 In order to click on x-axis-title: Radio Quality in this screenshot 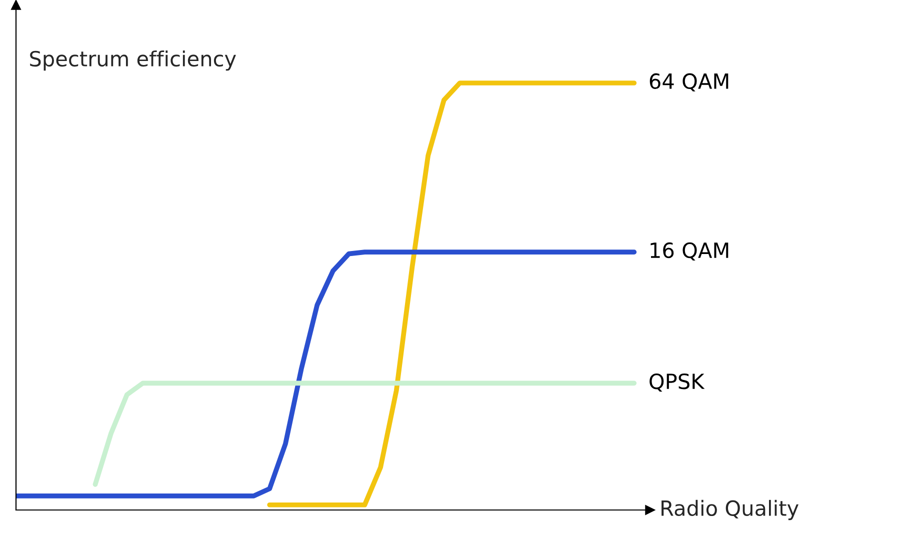, I will do `click(730, 510)`.